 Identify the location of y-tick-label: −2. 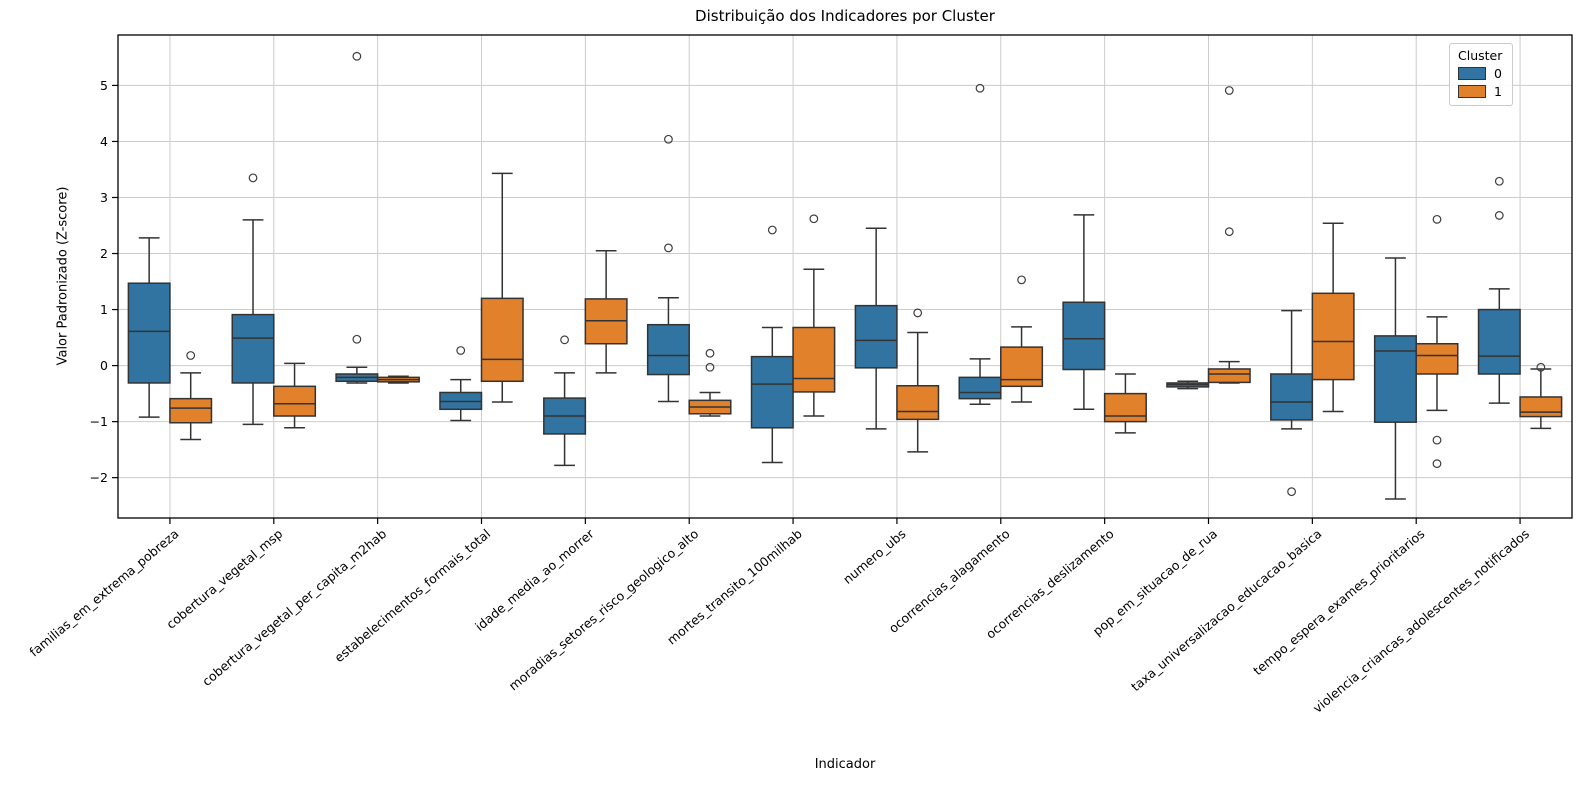
(99, 477).